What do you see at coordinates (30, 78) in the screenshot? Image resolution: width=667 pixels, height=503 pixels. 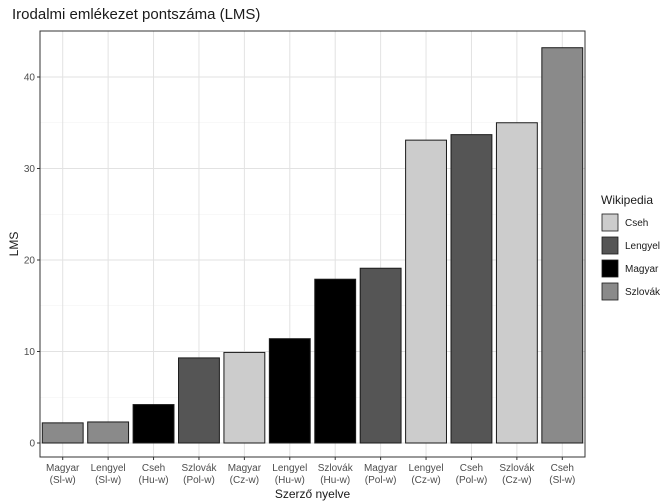 I see `y-tick-label: 40` at bounding box center [30, 78].